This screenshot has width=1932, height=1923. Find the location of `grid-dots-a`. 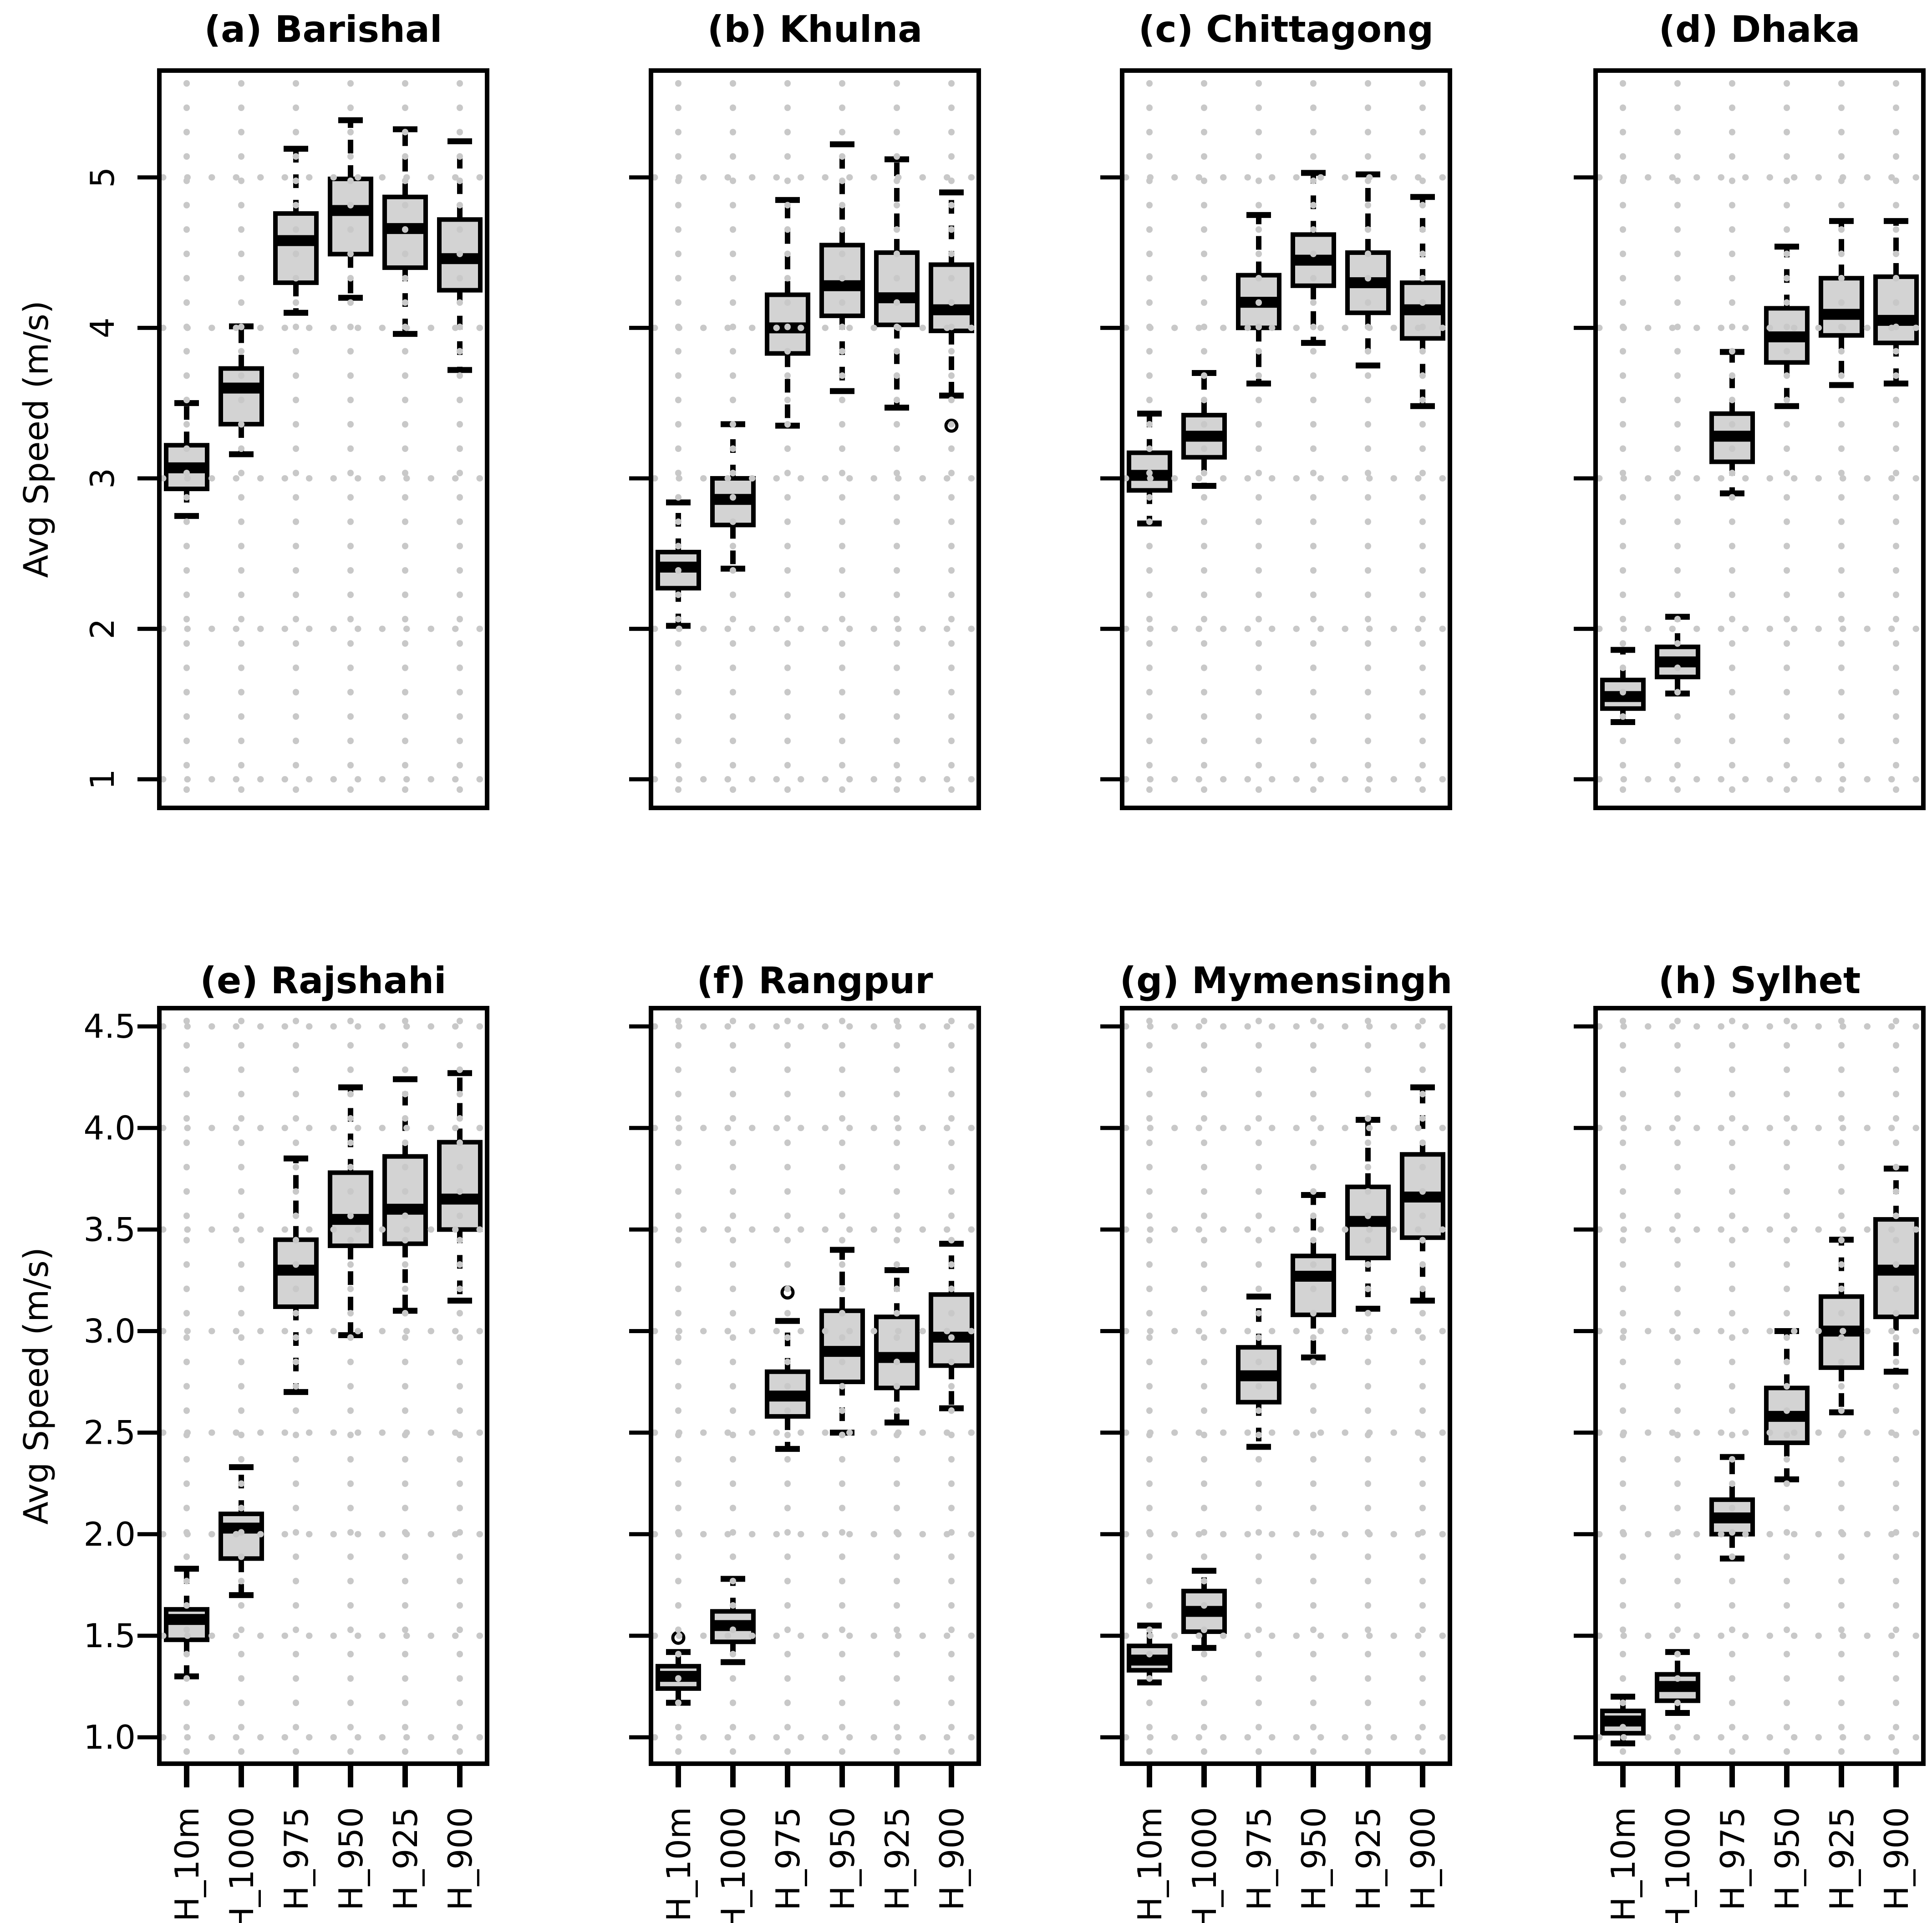

grid-dots-a is located at coordinates (323, 444).